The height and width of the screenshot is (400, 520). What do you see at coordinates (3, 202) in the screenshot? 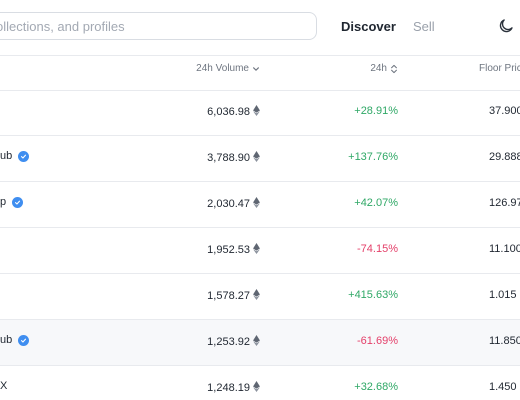
I see `collection-name-text: p` at bounding box center [3, 202].